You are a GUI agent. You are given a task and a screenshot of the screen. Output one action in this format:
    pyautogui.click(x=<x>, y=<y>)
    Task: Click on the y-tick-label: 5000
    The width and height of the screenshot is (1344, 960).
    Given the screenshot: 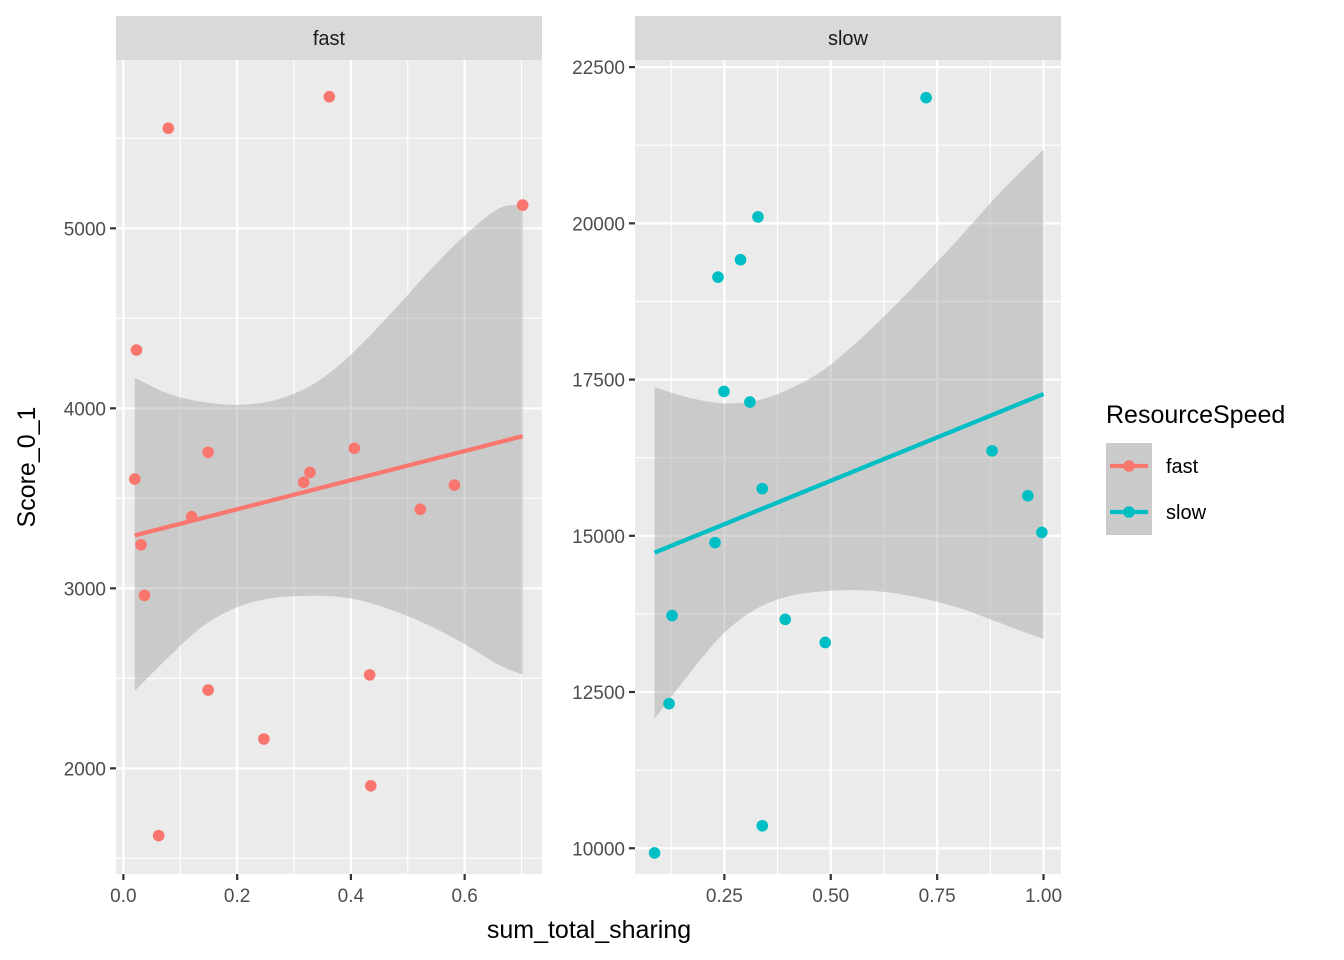 What is the action you would take?
    pyautogui.click(x=85, y=229)
    